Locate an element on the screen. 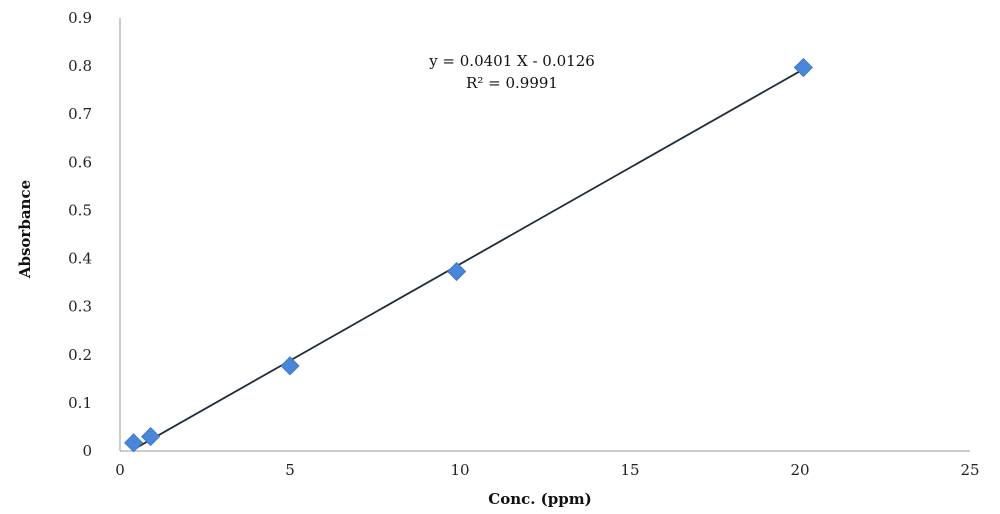  y-tick-label: 0.7 is located at coordinates (80, 114).